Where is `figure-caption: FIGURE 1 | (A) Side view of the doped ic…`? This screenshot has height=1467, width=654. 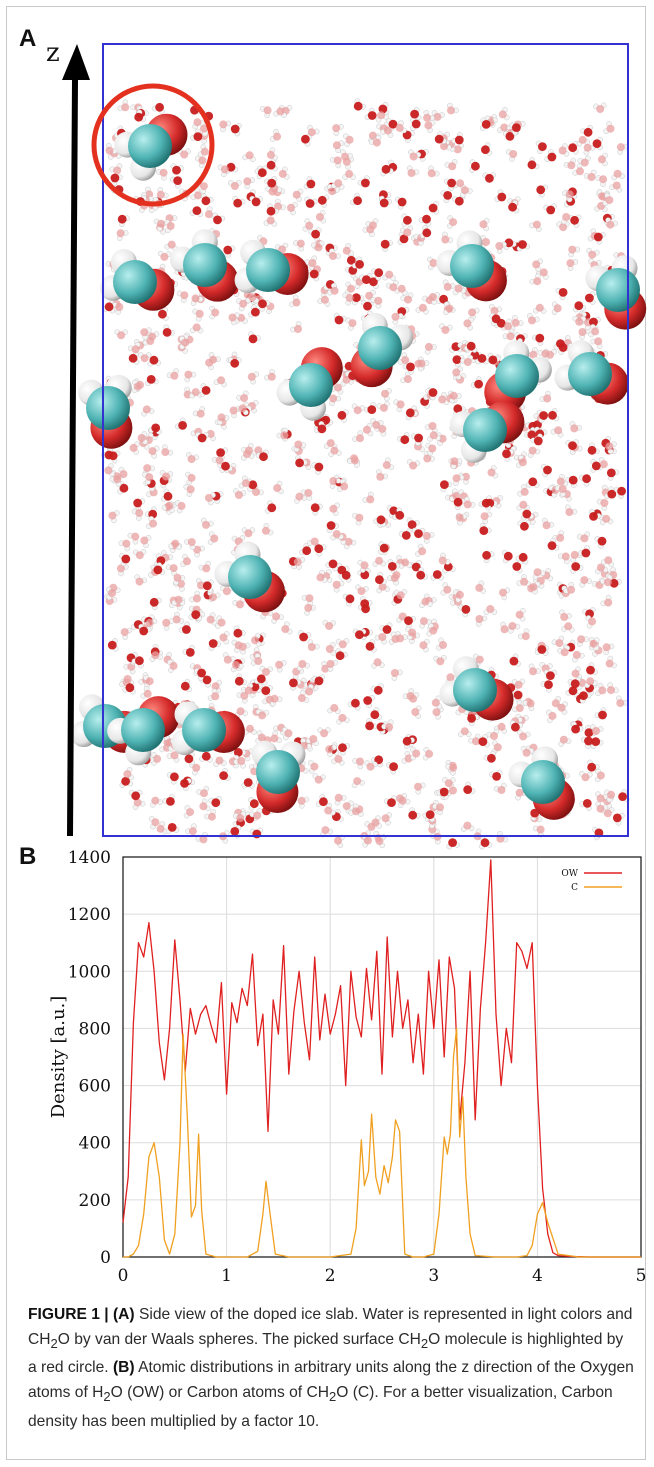
figure-caption: FIGURE 1 | (A) Side view of the doped ic… is located at coordinates (331, 1368).